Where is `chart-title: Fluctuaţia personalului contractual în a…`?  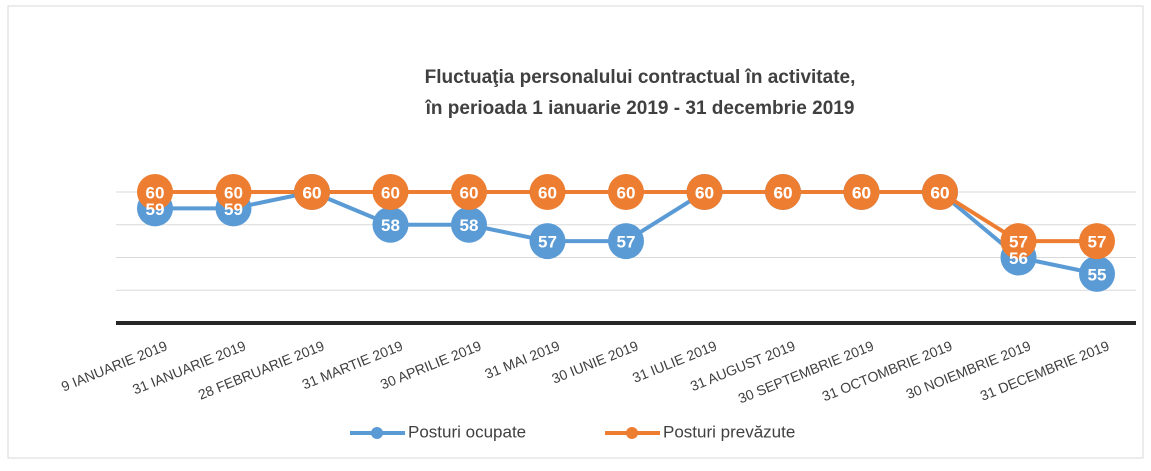 chart-title: Fluctuaţia personalului contractual în a… is located at coordinates (640, 77).